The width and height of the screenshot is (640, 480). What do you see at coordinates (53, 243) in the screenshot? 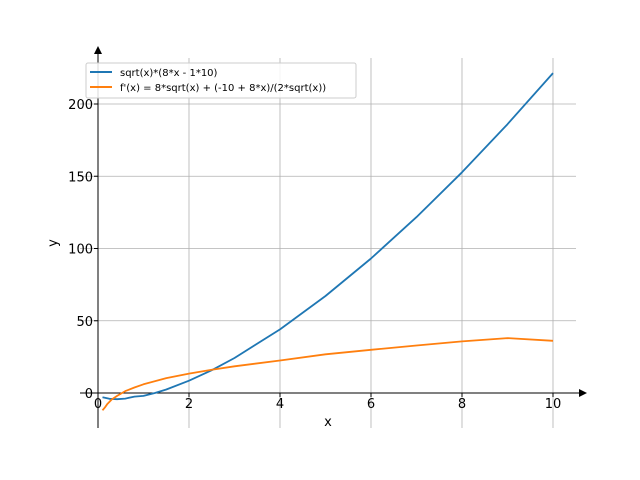
I see `y-axis-title: y` at bounding box center [53, 243].